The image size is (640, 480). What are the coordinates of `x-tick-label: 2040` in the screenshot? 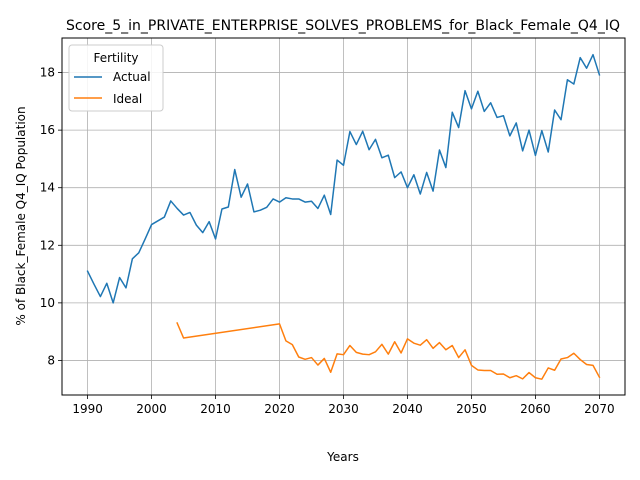 It's located at (407, 409).